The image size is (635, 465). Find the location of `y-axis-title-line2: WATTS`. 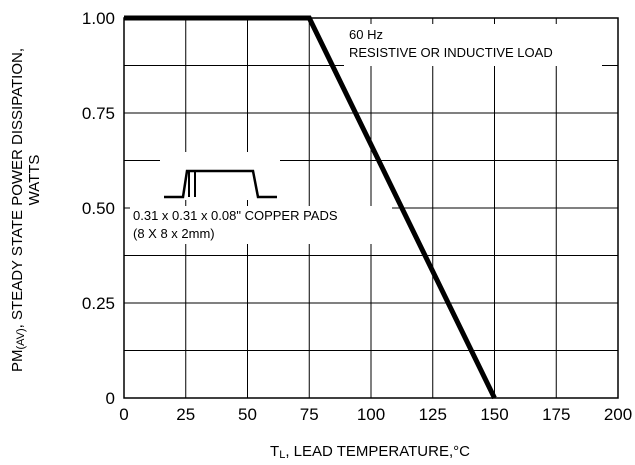

y-axis-title-line2: WATTS is located at coordinates (34, 180).